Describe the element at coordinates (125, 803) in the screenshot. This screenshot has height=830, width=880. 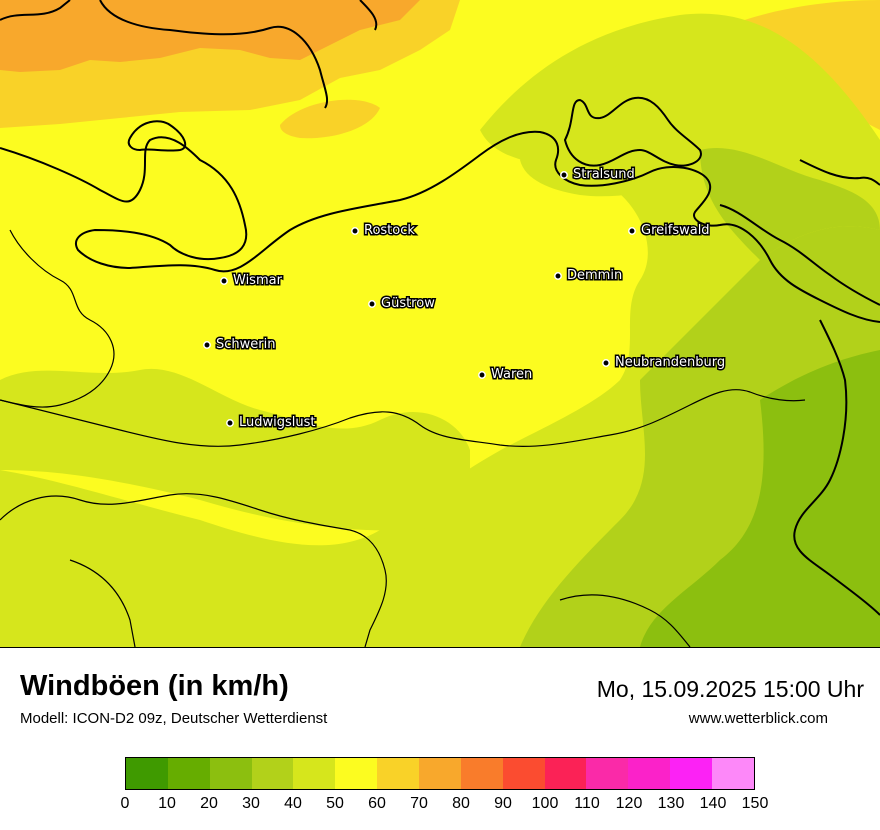
I see `legend-tick-label: 0` at that location.